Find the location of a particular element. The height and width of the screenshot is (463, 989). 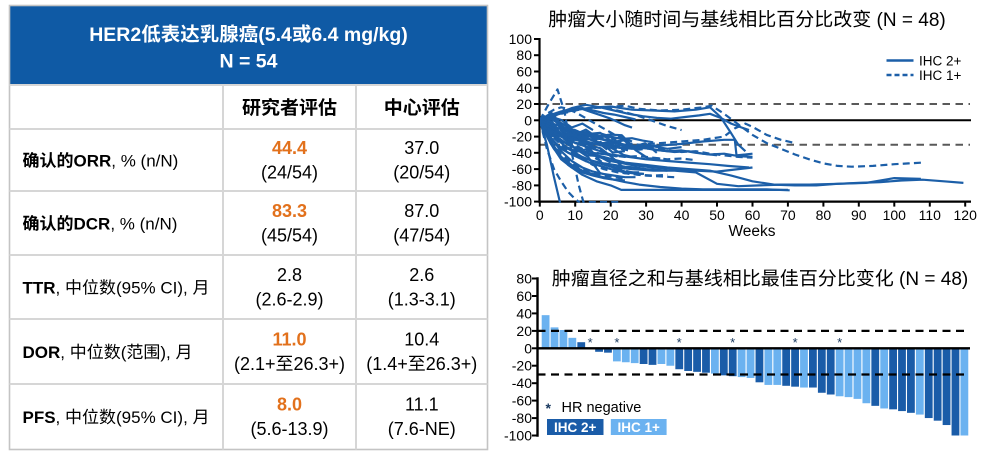

svg-text: DOR is located at coordinates (42, 352).